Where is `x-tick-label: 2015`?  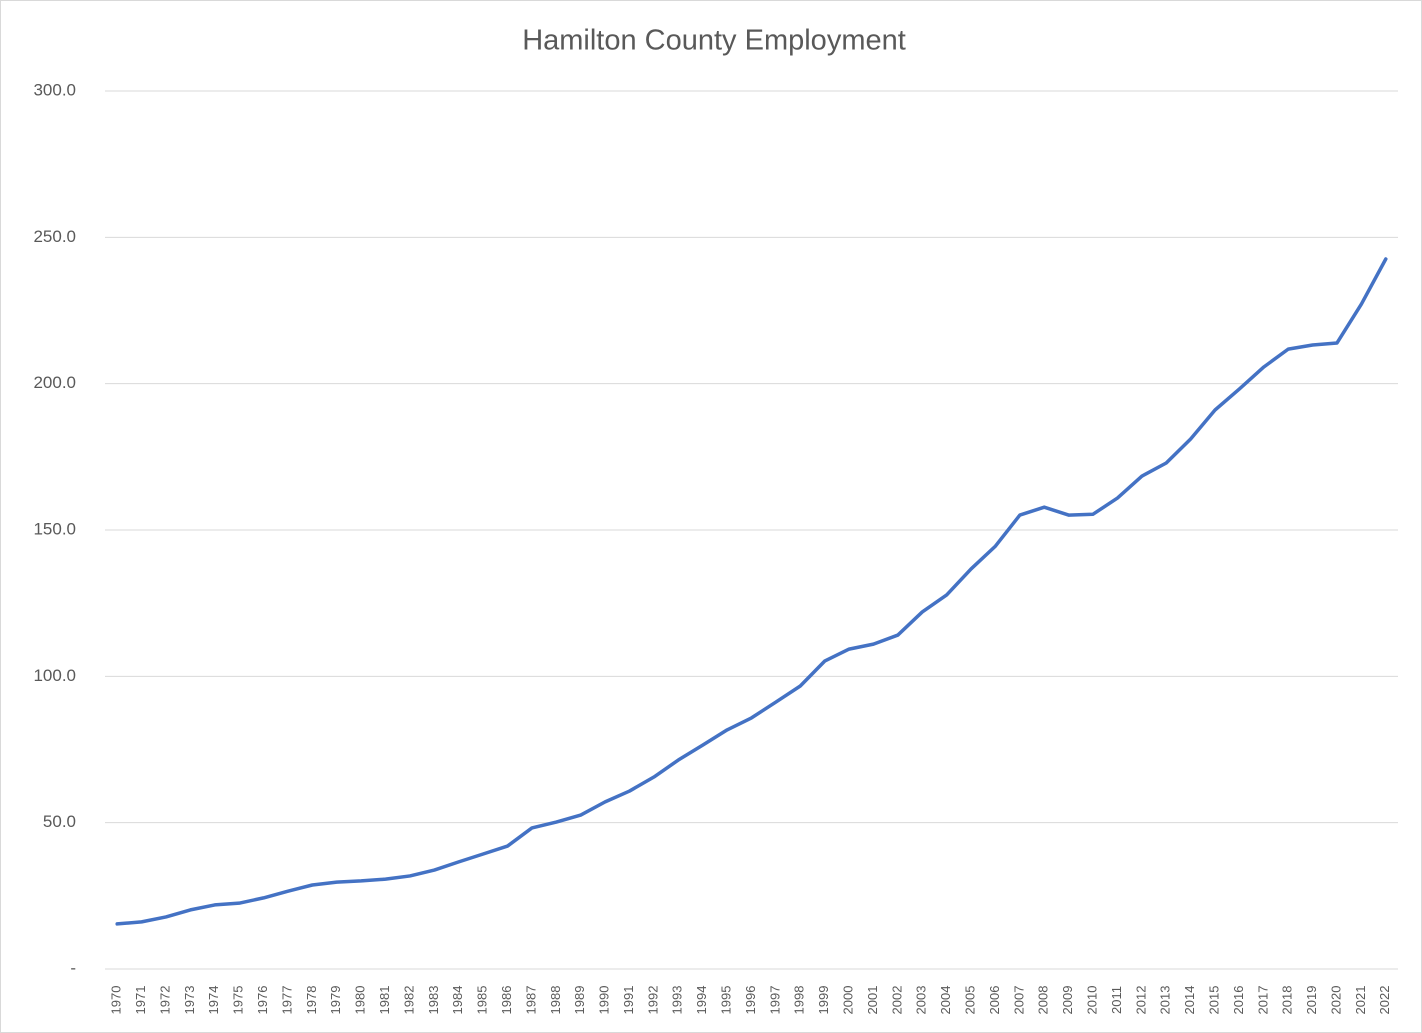
x-tick-label: 2015 is located at coordinates (1213, 1000).